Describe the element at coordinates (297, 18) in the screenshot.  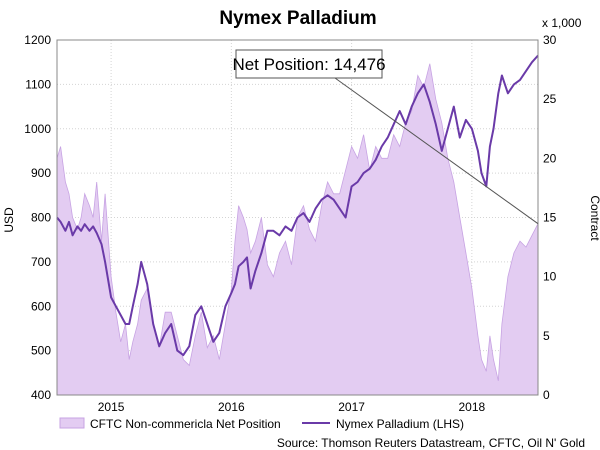
I see `chart-title: Nymex Palladium` at that location.